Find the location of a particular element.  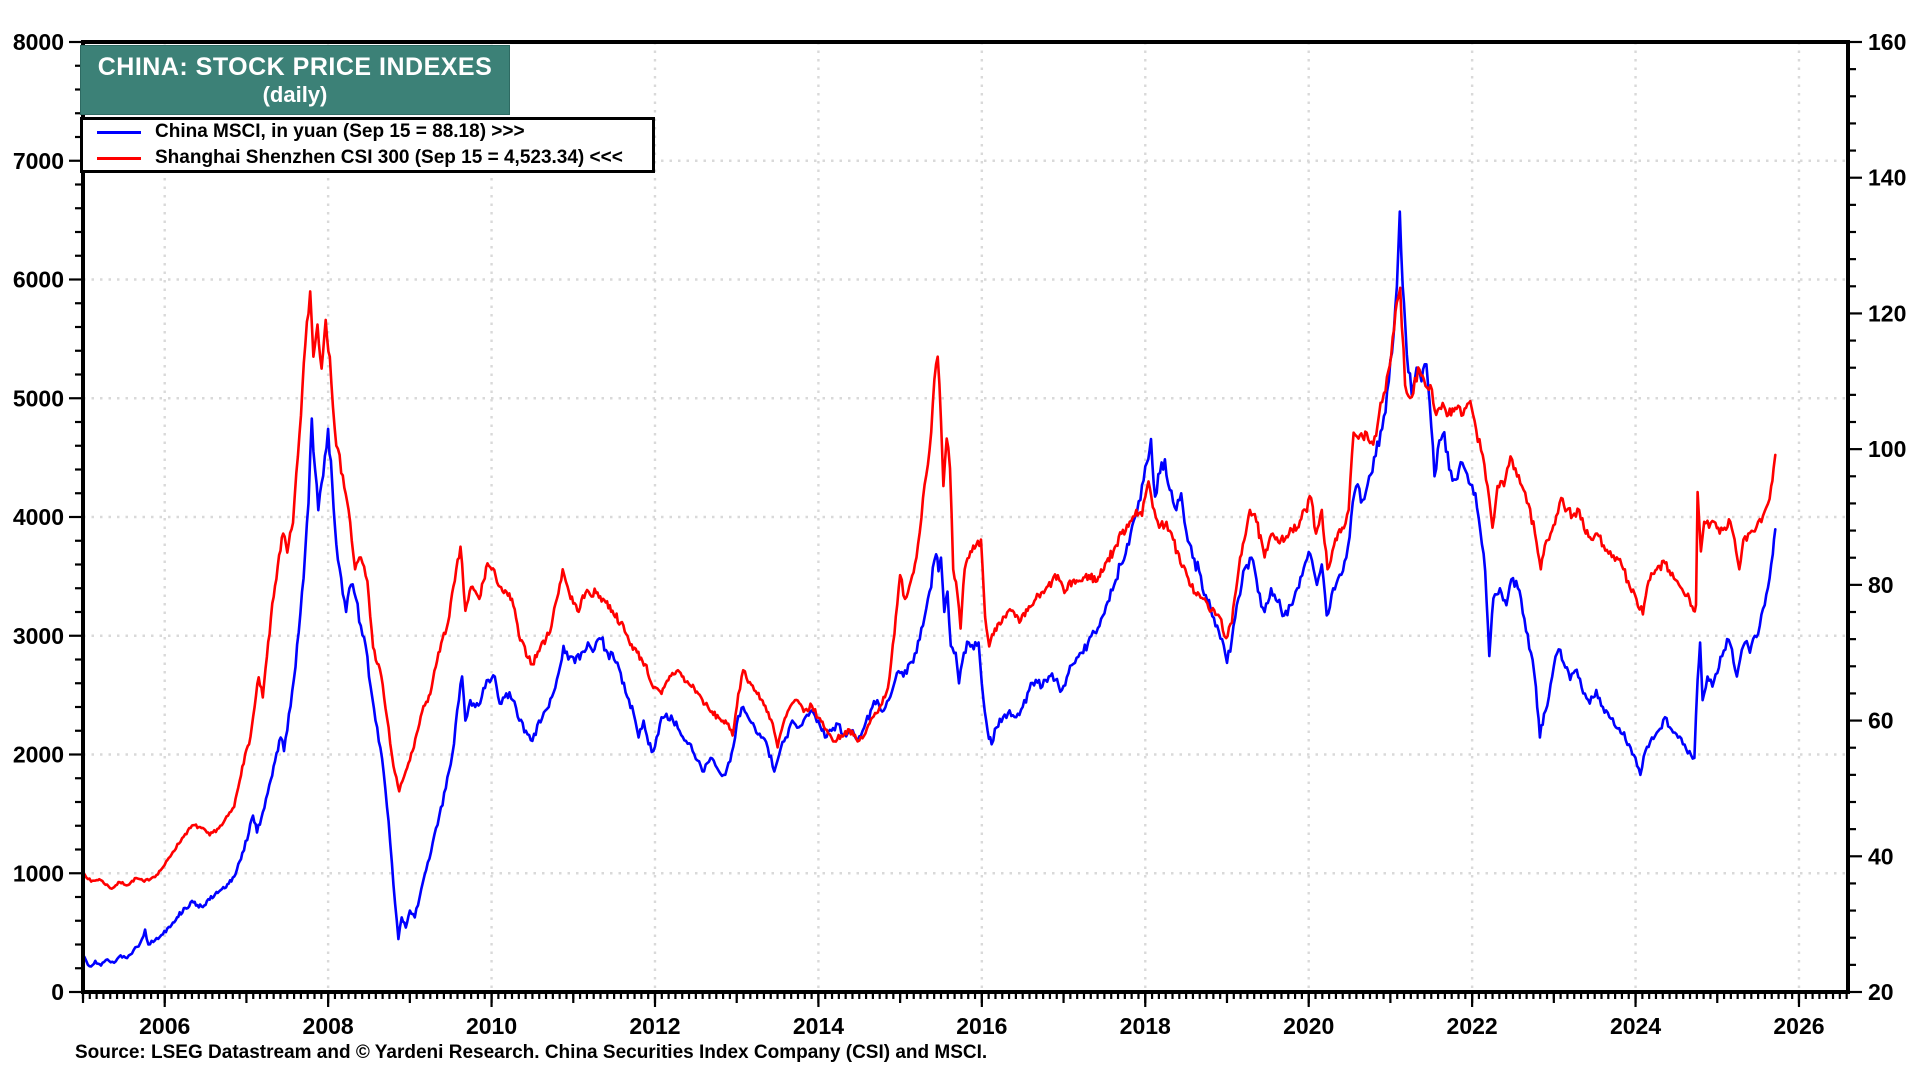

left-axis-tick-label: 2000 is located at coordinates (38, 755).